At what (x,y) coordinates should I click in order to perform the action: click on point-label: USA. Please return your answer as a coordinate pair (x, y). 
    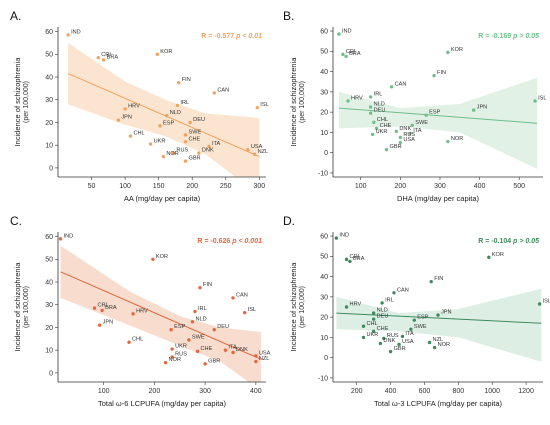
    Looking at the image, I should click on (257, 147).